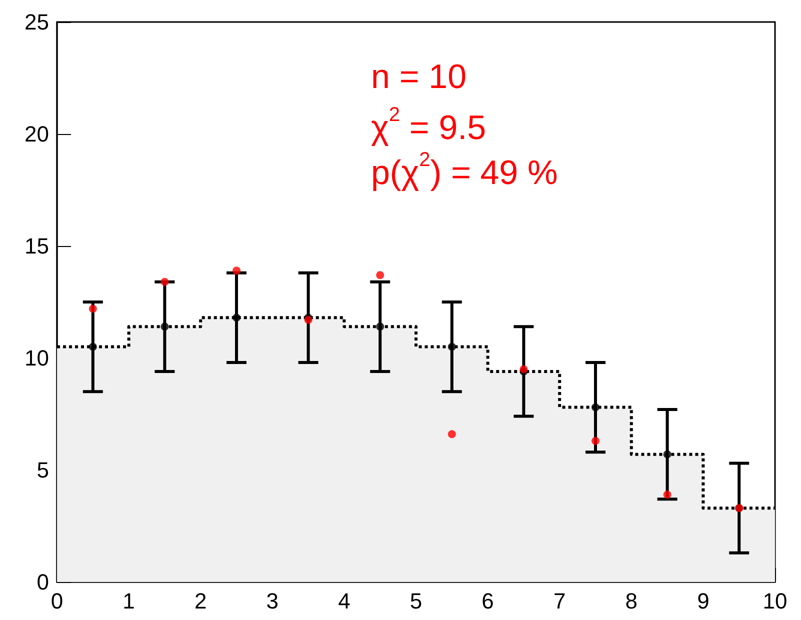 This screenshot has width=801, height=620. What do you see at coordinates (418, 77) in the screenshot?
I see `annotation: n = 10` at bounding box center [418, 77].